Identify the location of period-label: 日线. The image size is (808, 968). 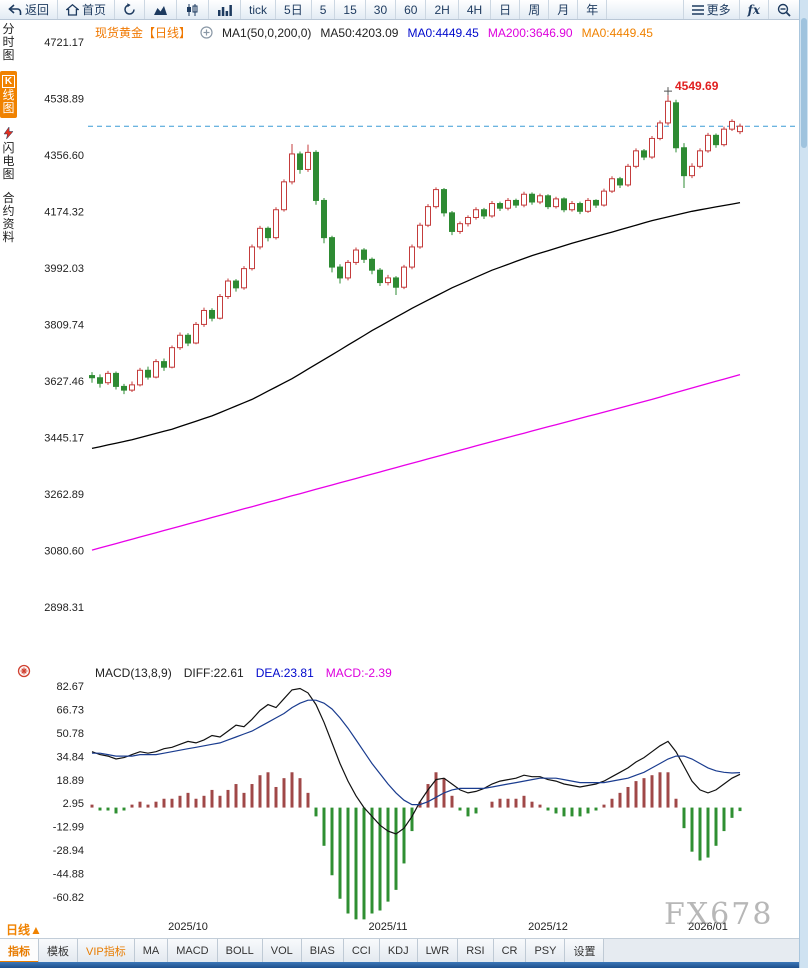
(18, 930).